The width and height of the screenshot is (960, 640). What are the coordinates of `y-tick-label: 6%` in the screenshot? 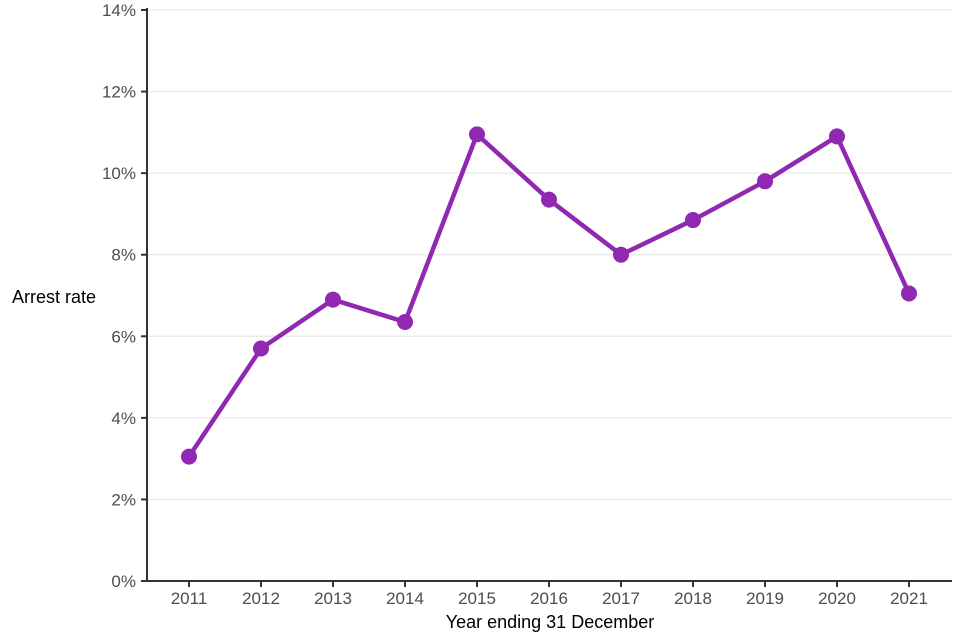 It's located at (123, 336).